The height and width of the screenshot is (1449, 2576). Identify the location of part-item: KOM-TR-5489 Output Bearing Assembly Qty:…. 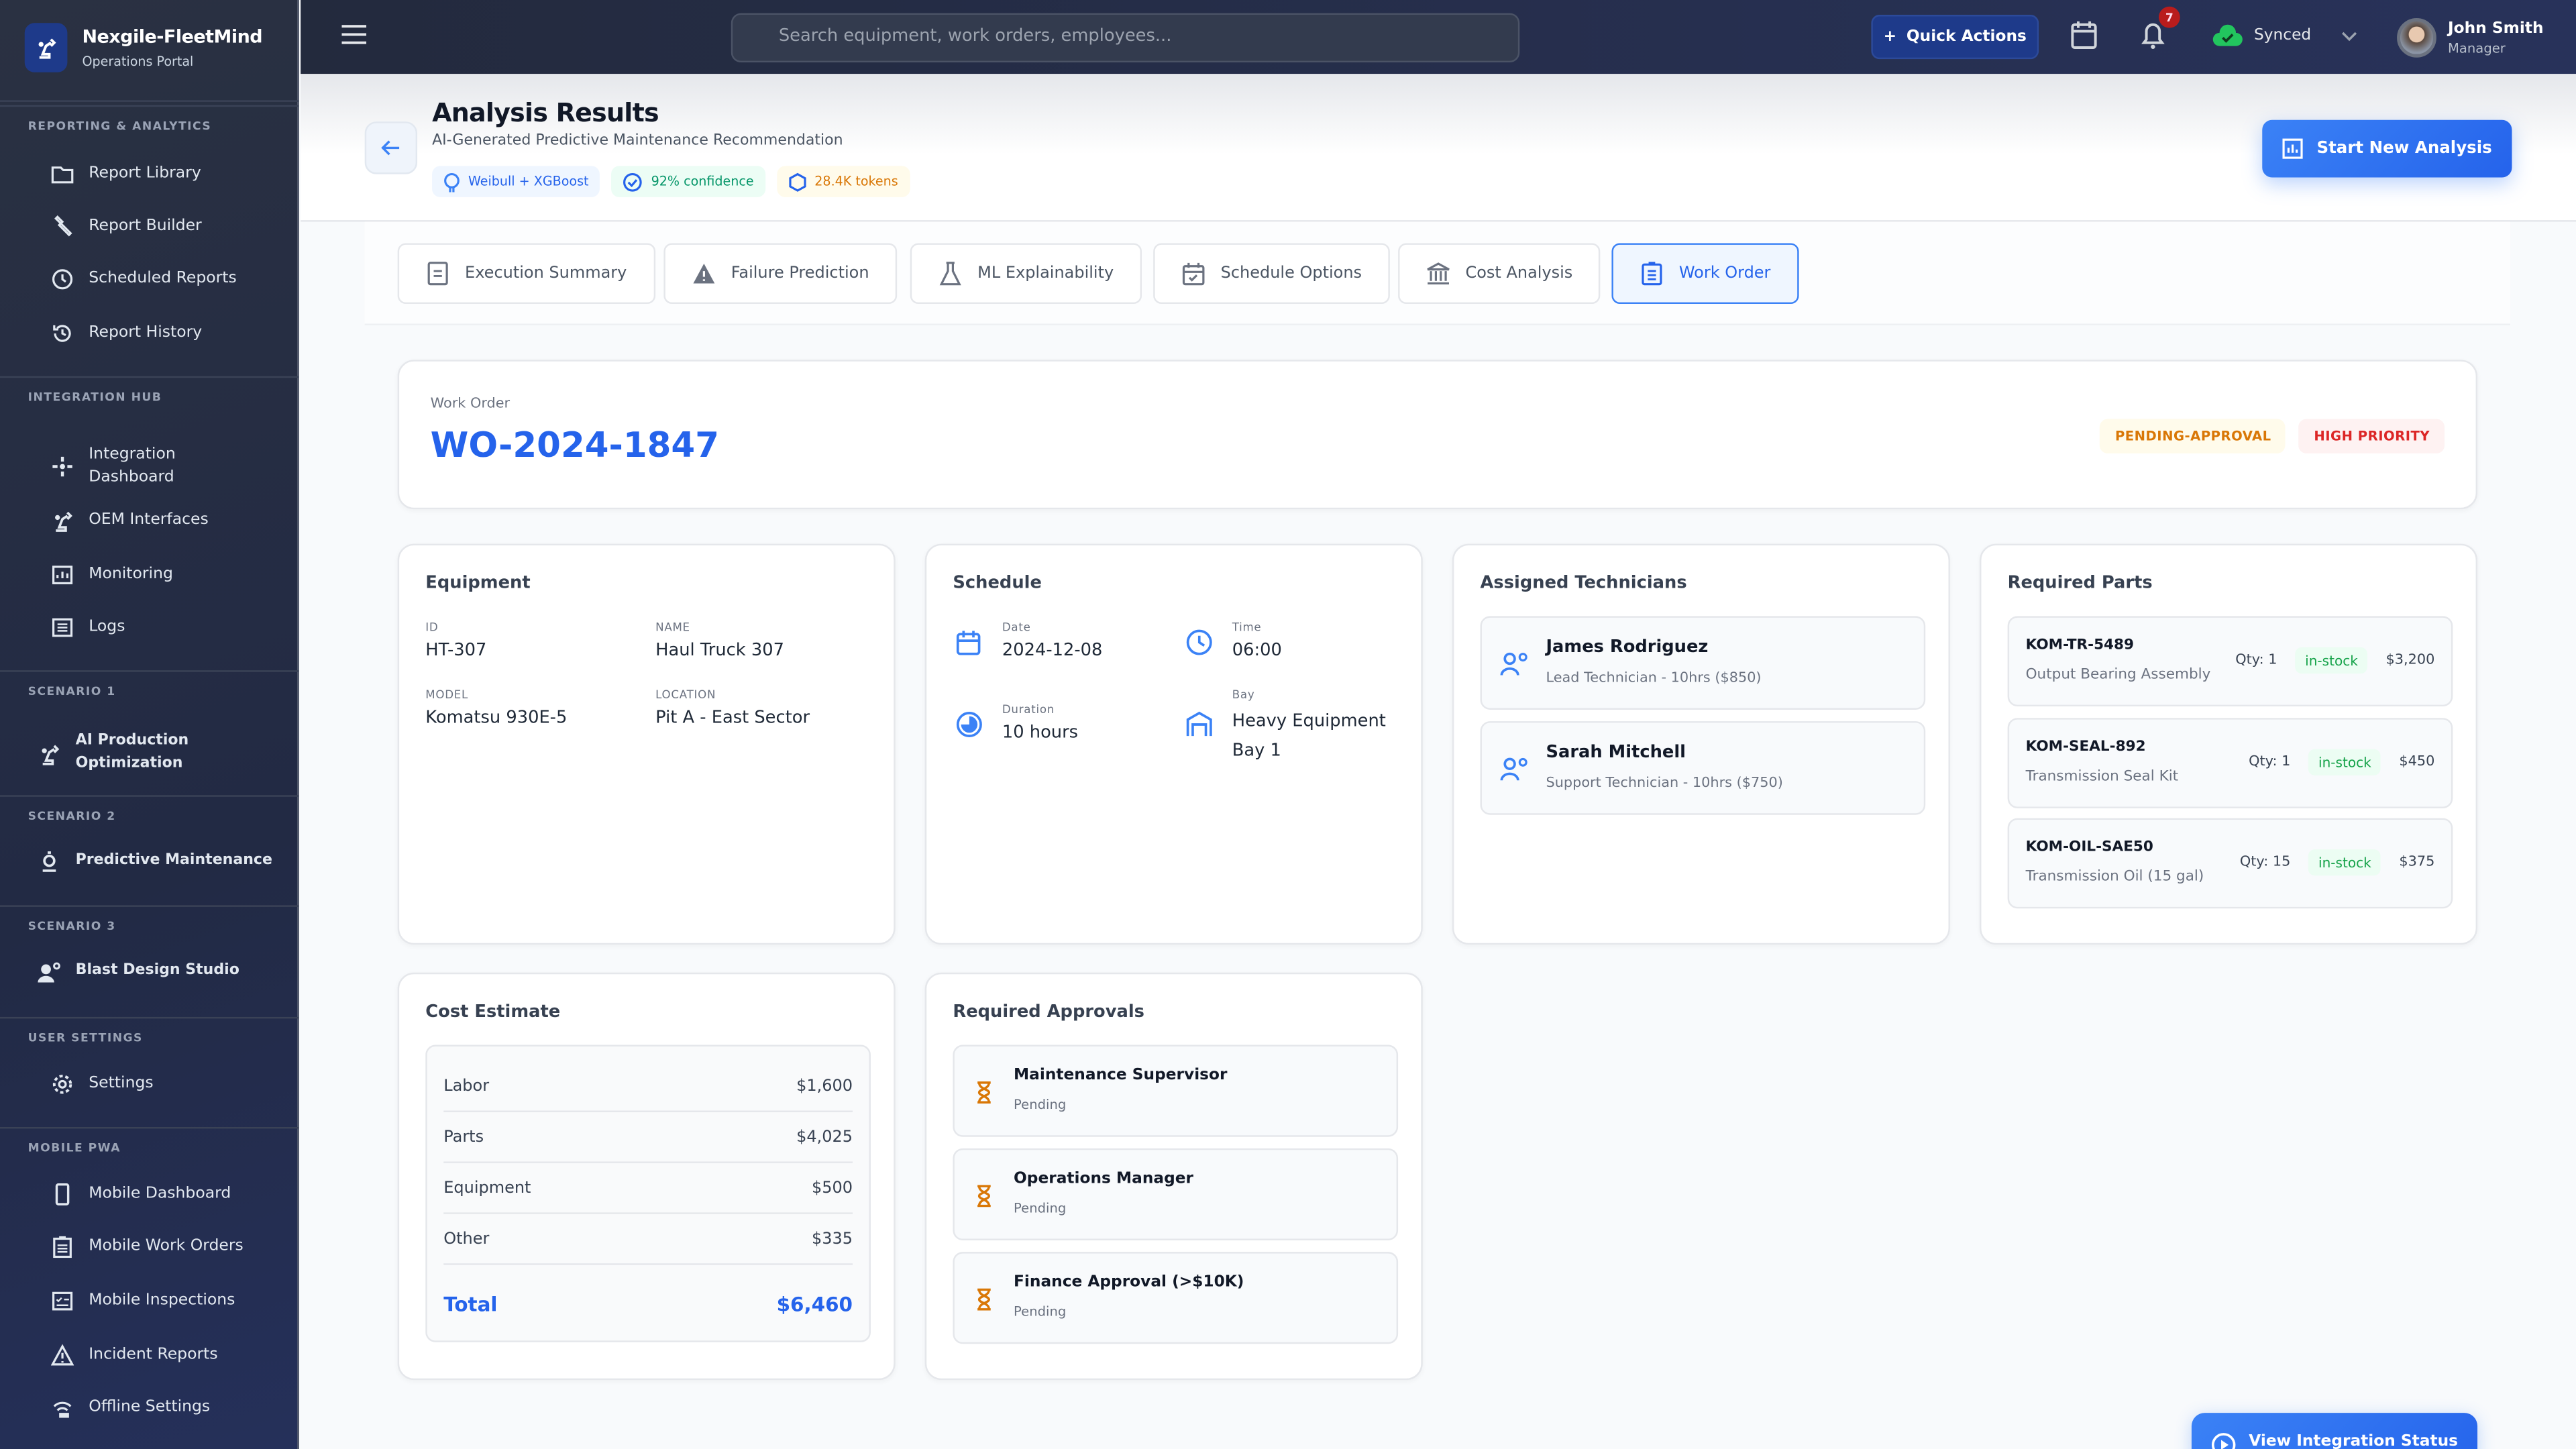
(2230, 661).